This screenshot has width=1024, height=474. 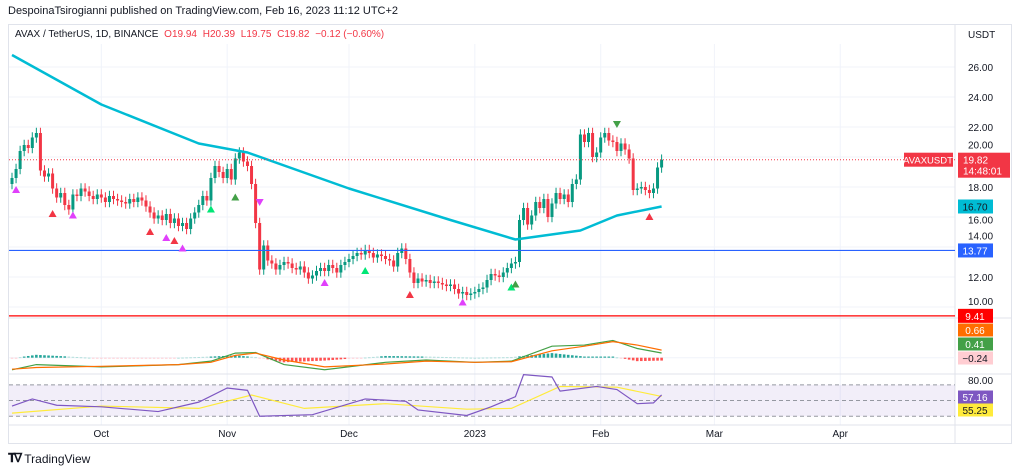 I want to click on macd-value-label-box, so click(x=975, y=344).